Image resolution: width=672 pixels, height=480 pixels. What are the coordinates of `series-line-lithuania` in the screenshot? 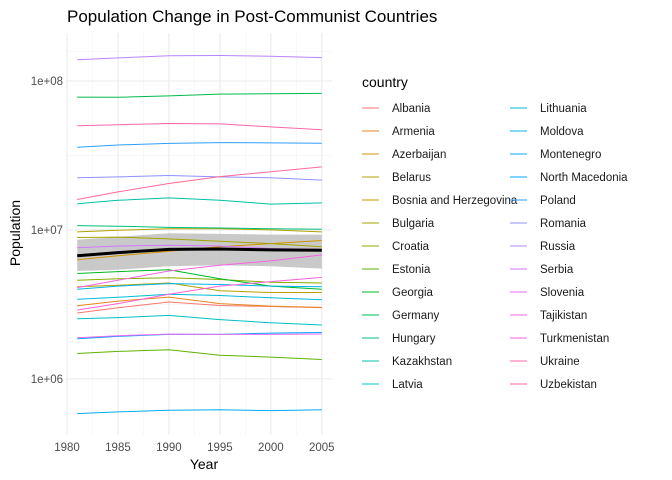 It's located at (199, 297).